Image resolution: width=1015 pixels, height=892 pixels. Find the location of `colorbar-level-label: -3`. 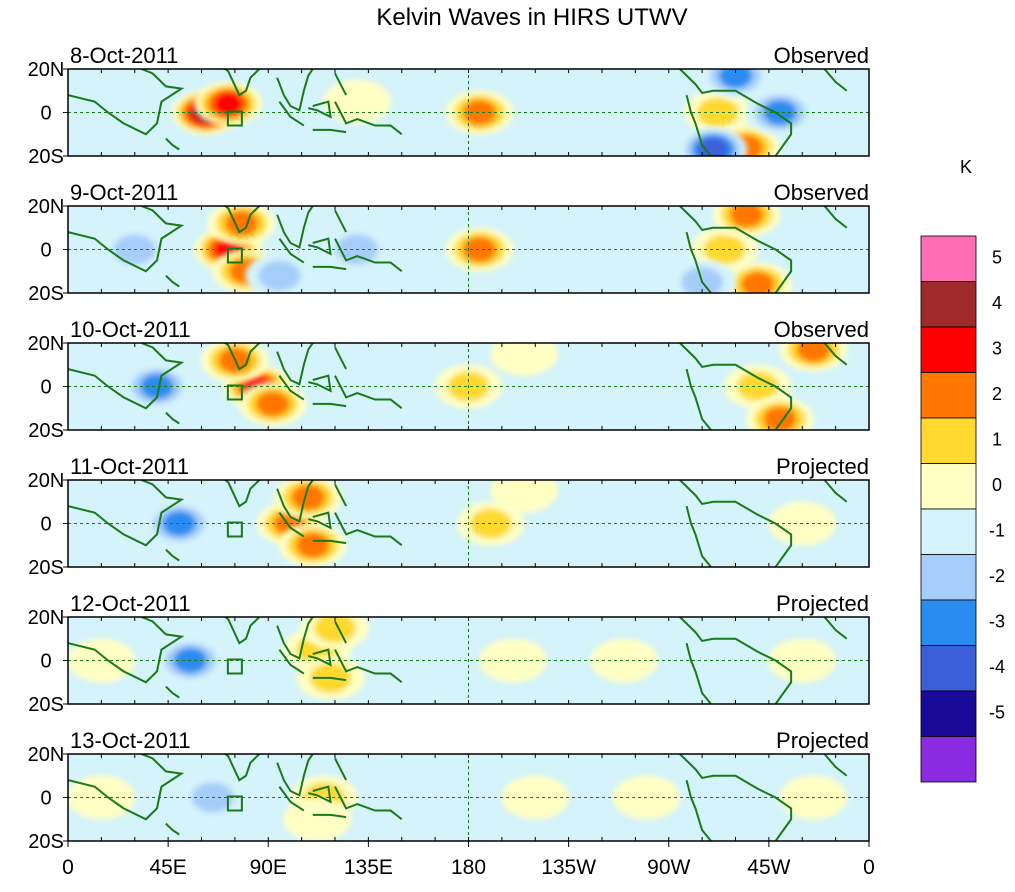

colorbar-level-label: -3 is located at coordinates (997, 622).